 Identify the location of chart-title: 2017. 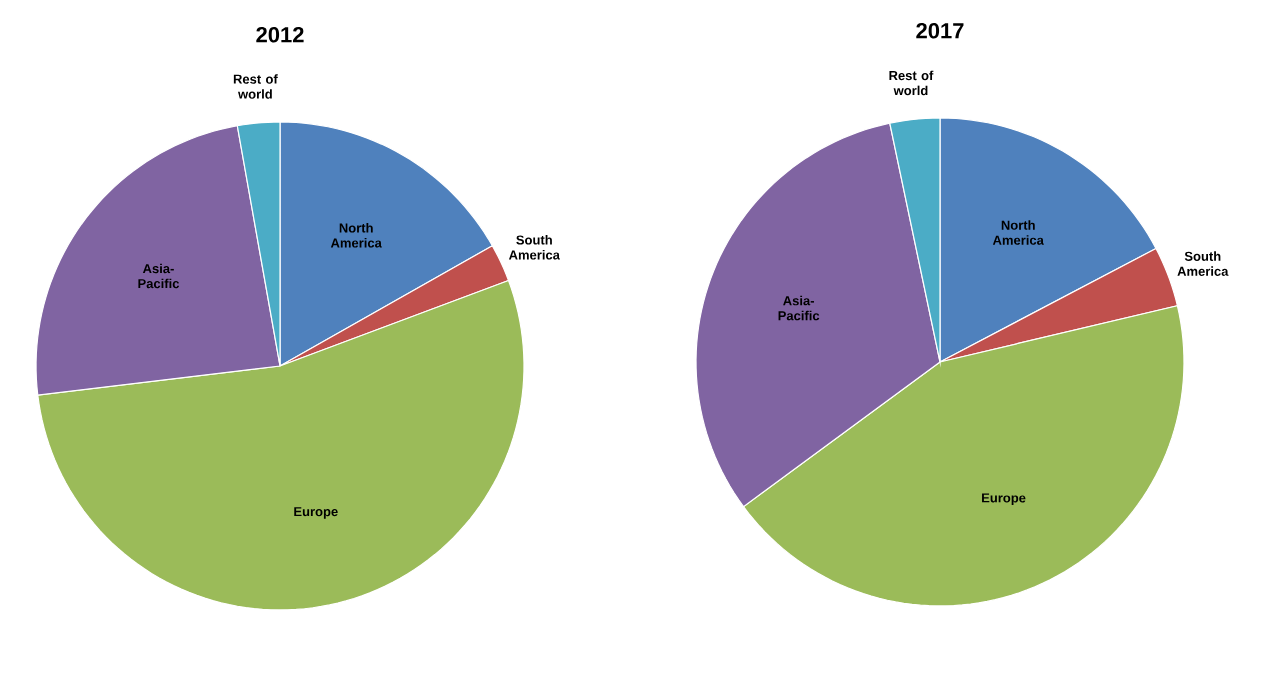
(940, 30).